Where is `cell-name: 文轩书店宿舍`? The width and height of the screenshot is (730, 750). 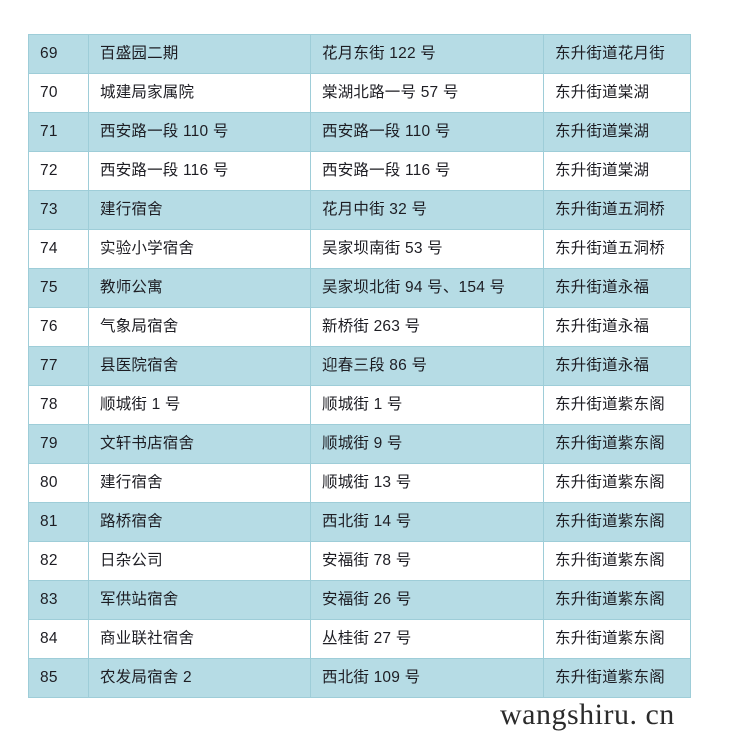 cell-name: 文轩书店宿舍 is located at coordinates (199, 444).